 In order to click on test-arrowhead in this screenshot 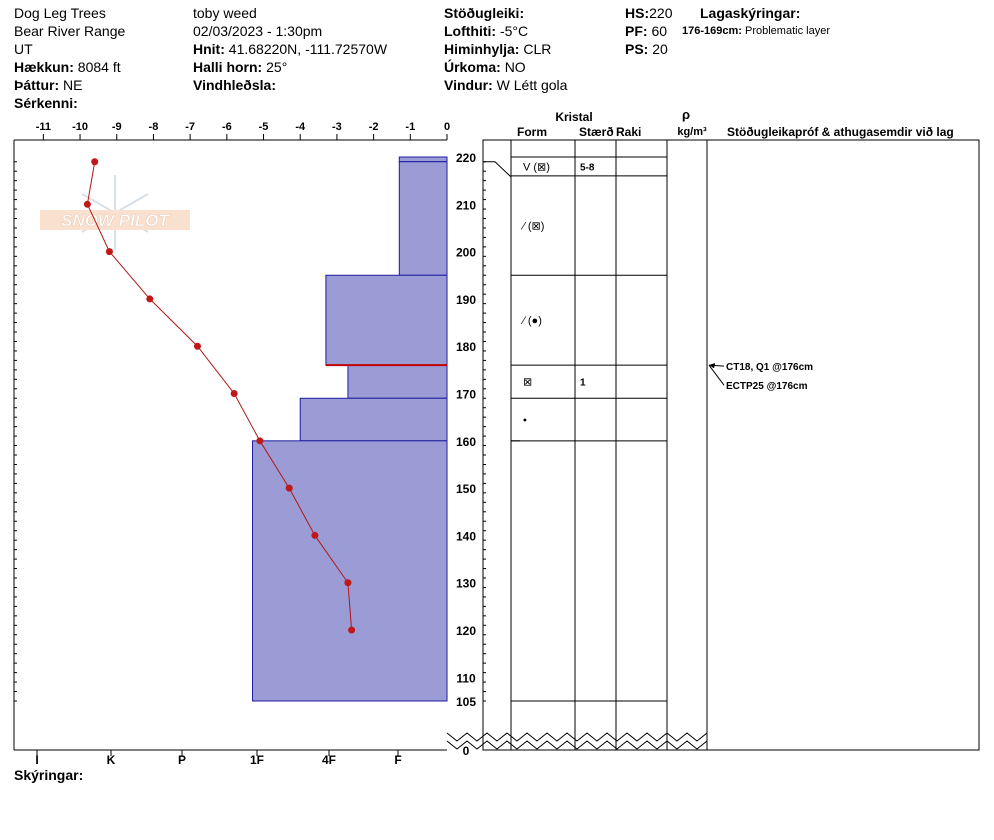, I will do `click(712, 366)`.